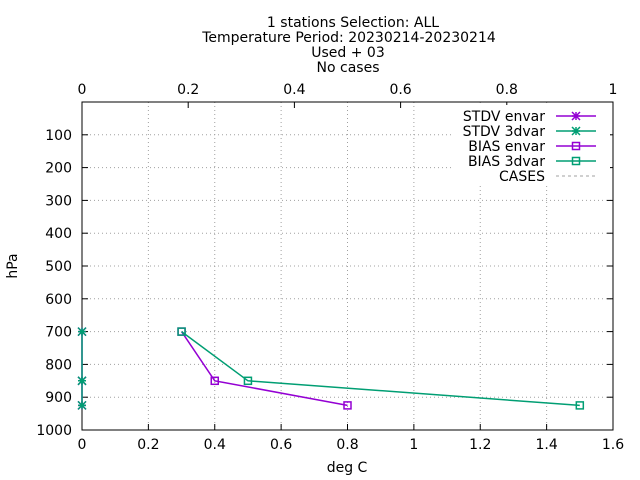 Image resolution: width=640 pixels, height=480 pixels. I want to click on x2-tick-label: 1, so click(613, 90).